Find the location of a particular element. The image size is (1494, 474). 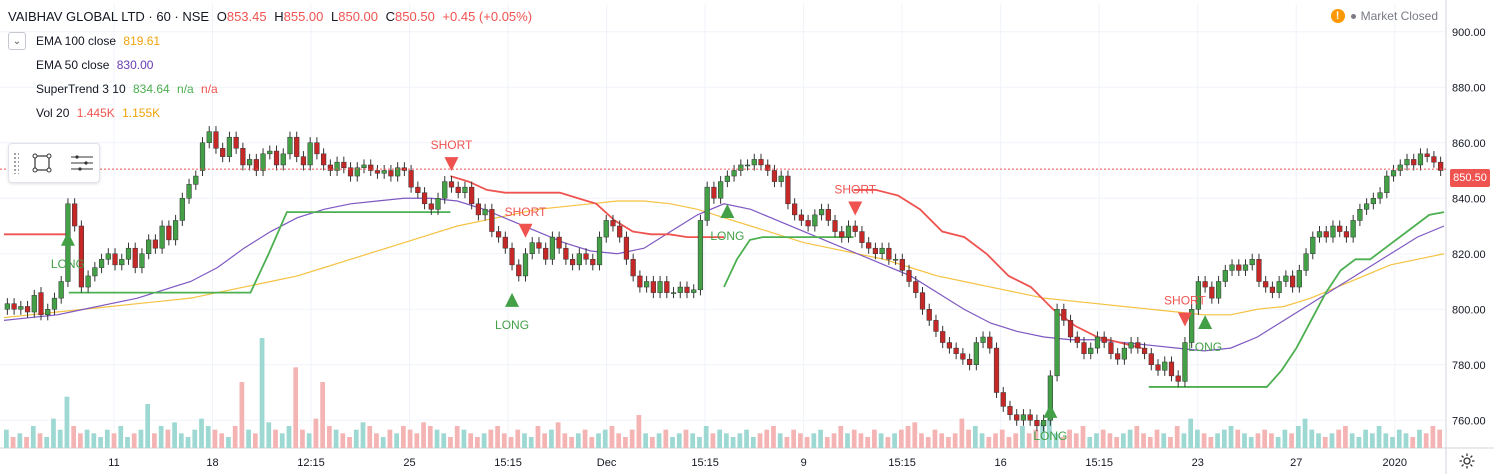

indicator-ema100: EMA 100 close 819.61 is located at coordinates (98, 41).